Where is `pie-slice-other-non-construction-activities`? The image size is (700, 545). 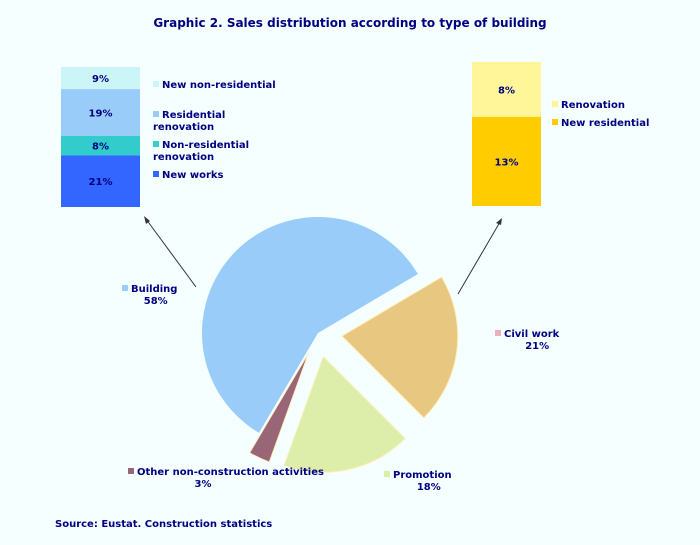
pie-slice-other-non-construction-activities is located at coordinates (279, 407).